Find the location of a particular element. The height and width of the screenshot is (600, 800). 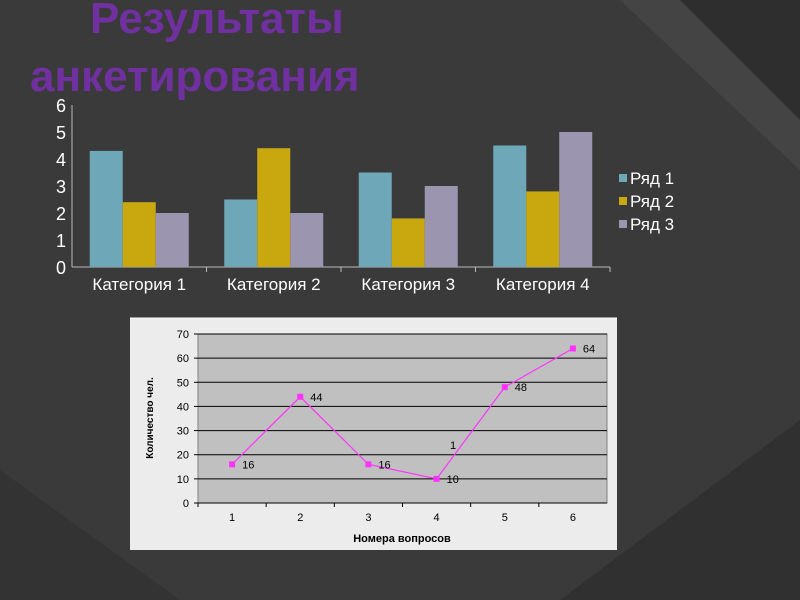

bar-x-tick-label: Категория 2 is located at coordinates (274, 284).